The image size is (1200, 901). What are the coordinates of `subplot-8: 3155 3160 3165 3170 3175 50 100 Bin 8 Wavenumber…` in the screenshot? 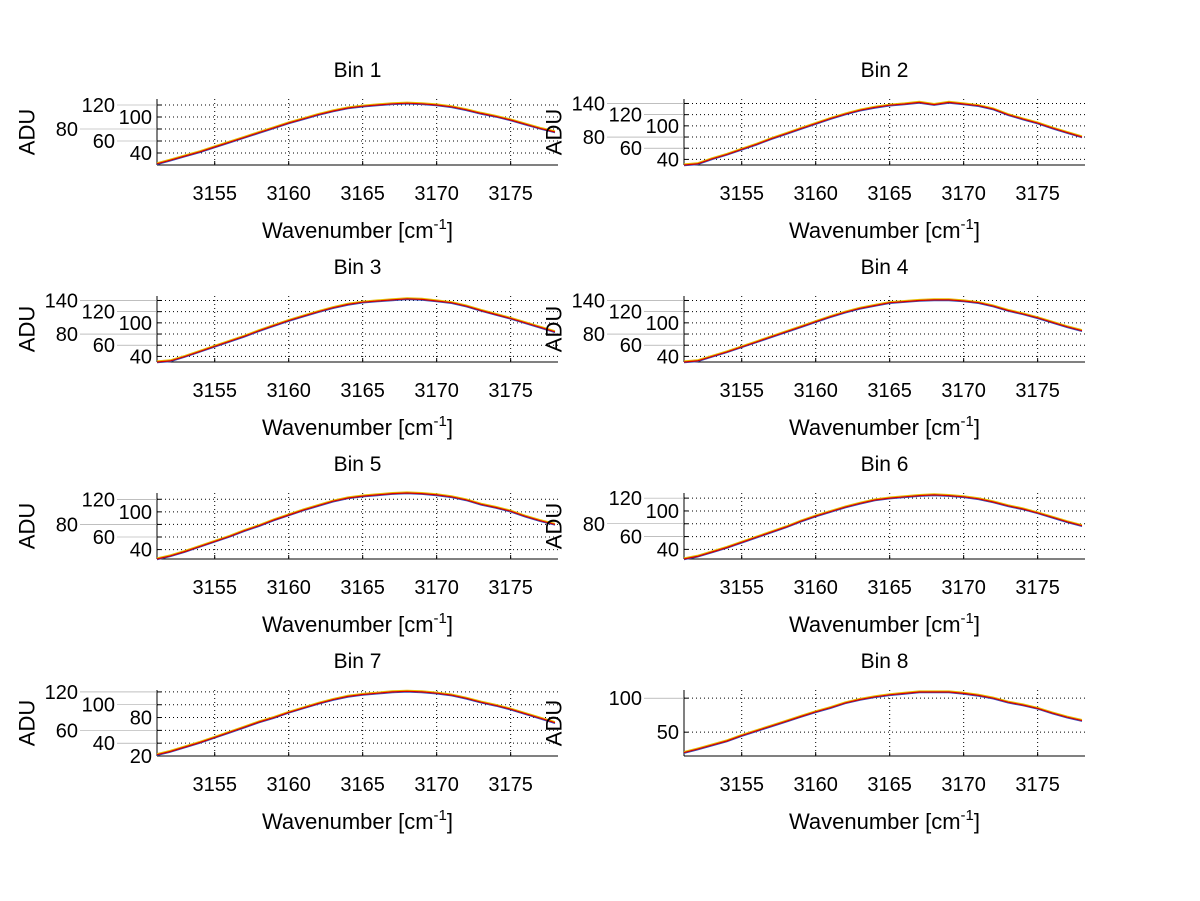 It's located at (813, 742).